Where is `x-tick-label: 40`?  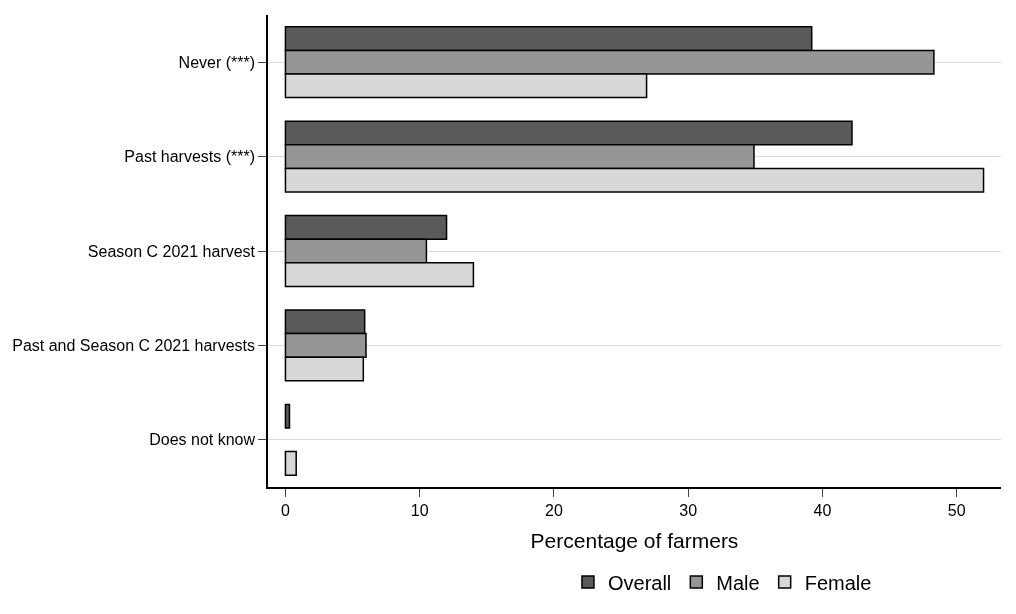 x-tick-label: 40 is located at coordinates (822, 510).